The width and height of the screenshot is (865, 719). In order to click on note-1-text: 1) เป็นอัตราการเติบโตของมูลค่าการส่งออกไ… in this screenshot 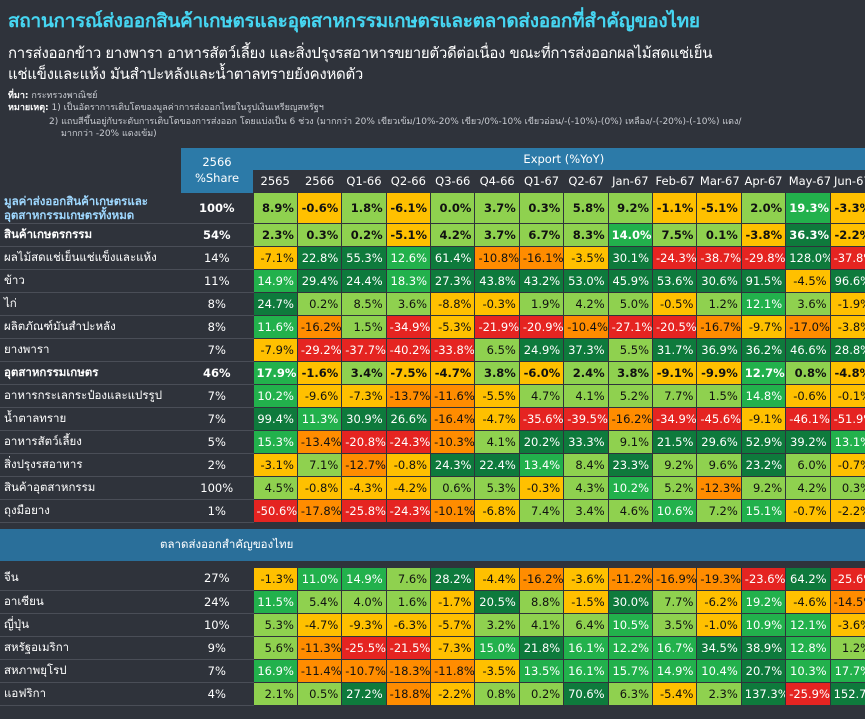, I will do `click(187, 108)`.